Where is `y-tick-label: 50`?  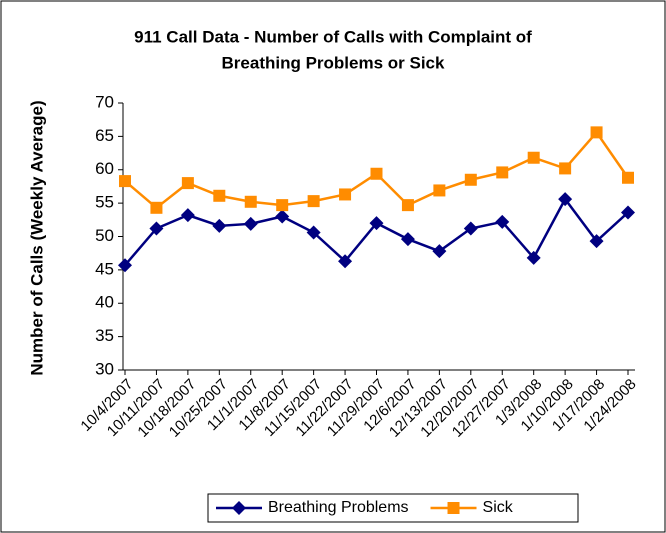
y-tick-label: 50 is located at coordinates (104, 235).